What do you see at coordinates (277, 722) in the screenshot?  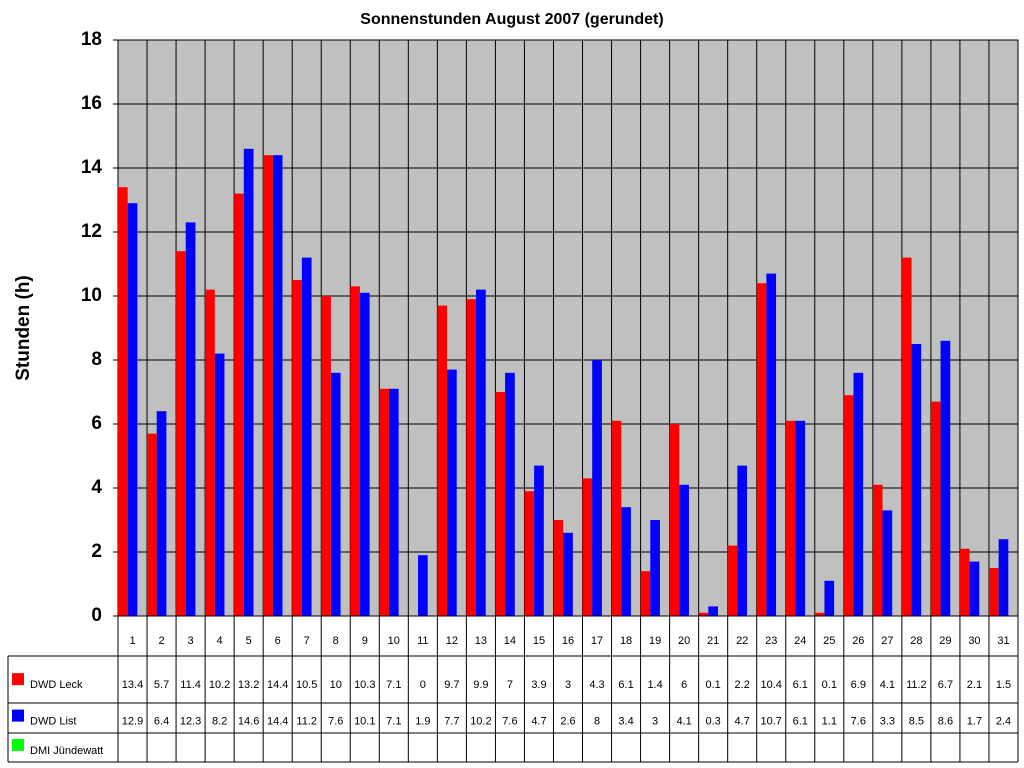 I see `table-value: 14.4` at bounding box center [277, 722].